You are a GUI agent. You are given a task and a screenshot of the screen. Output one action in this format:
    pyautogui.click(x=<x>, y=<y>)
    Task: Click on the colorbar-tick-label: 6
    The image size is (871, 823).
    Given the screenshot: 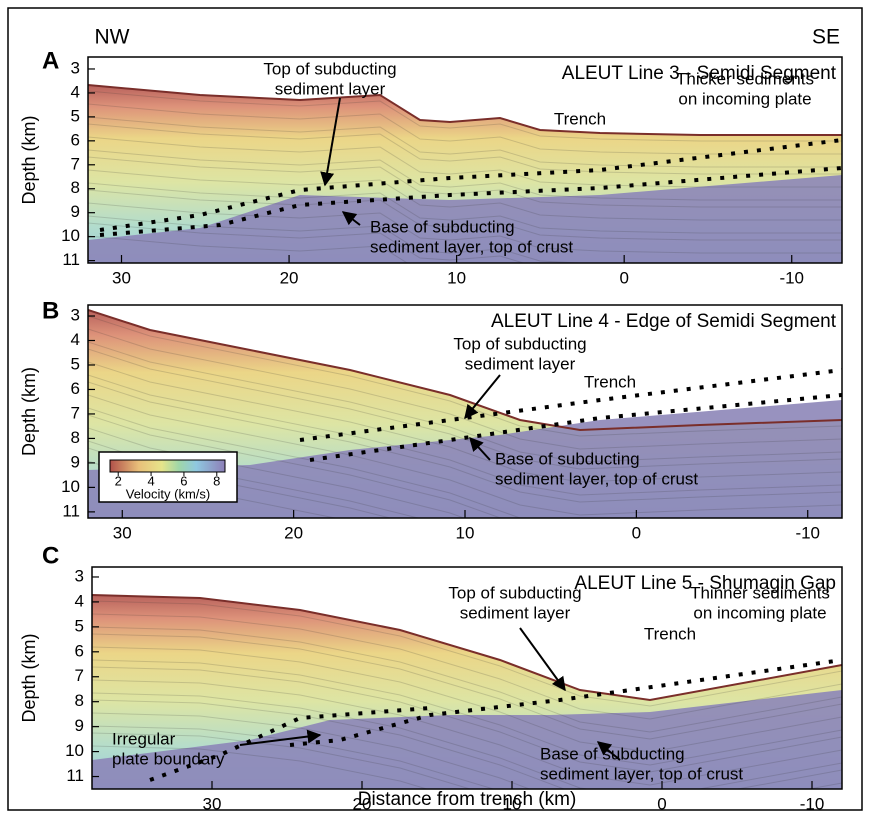 What is the action you would take?
    pyautogui.click(x=183, y=480)
    